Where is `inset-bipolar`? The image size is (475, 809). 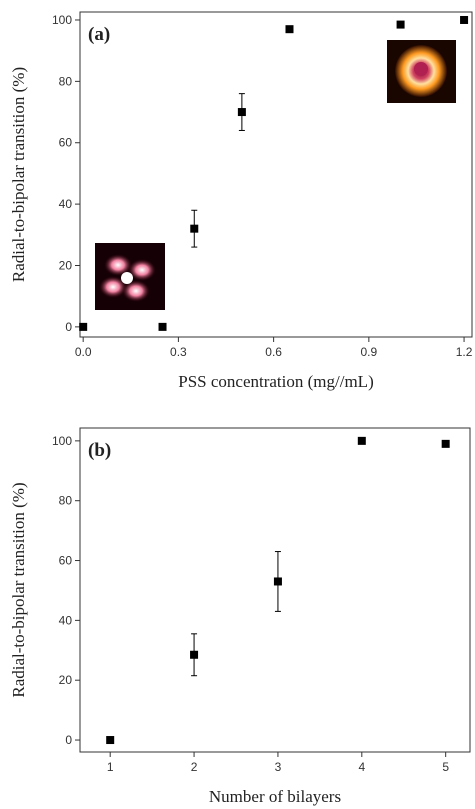
inset-bipolar is located at coordinates (421, 71).